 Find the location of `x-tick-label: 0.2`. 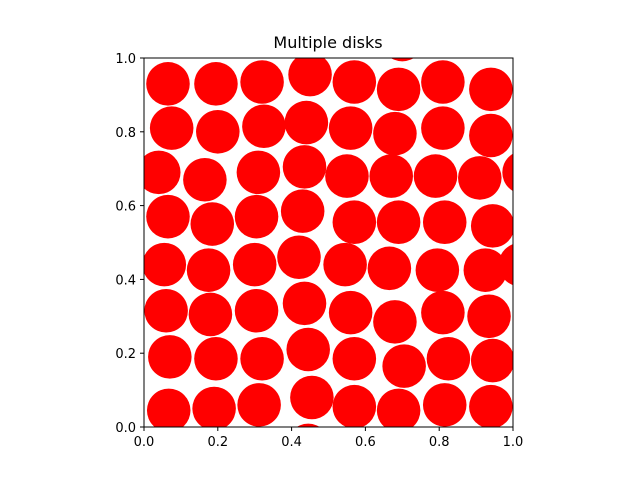

x-tick-label: 0.2 is located at coordinates (217, 442).